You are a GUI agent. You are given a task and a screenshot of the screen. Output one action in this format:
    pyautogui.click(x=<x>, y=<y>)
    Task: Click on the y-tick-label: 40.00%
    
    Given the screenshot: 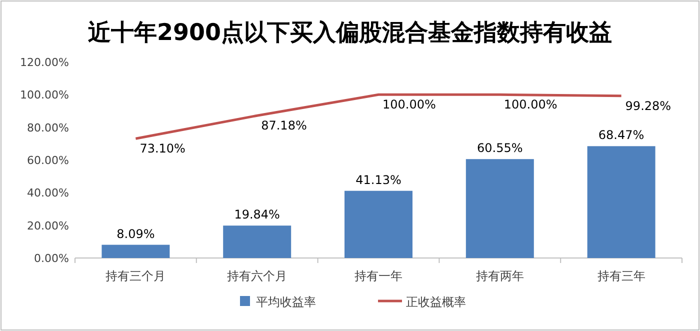 What is the action you would take?
    pyautogui.click(x=48, y=193)
    